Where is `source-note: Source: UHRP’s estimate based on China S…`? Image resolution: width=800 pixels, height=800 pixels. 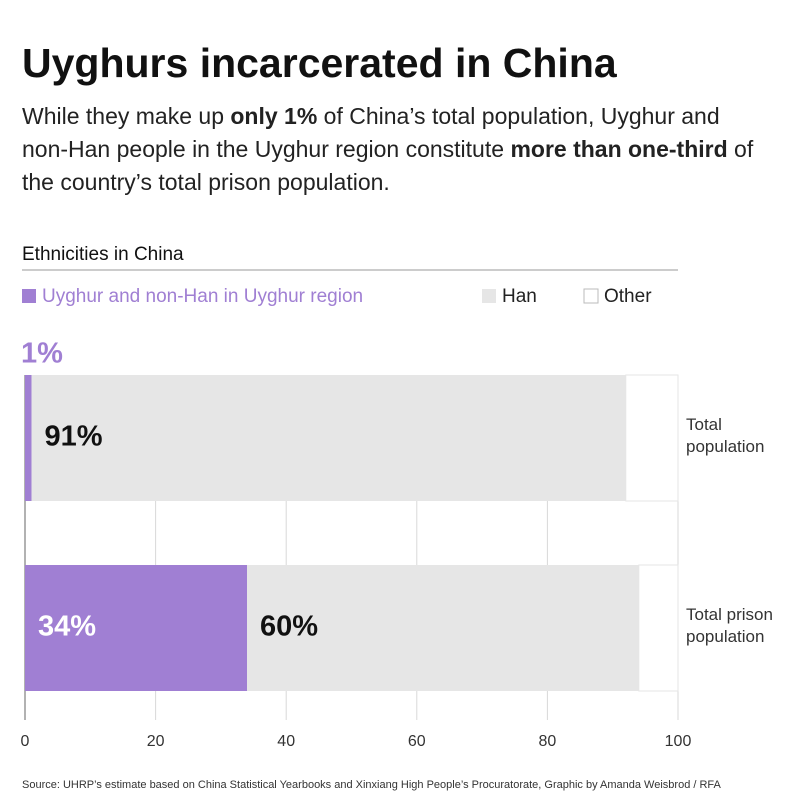
source-note: Source: UHRP’s estimate based on China S… is located at coordinates (371, 785).